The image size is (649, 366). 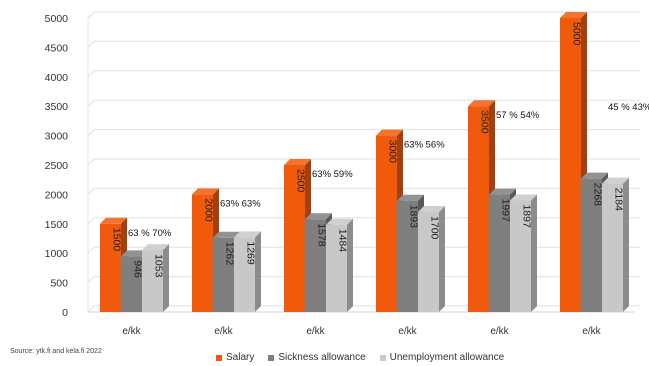 What do you see at coordinates (424, 145) in the screenshot?
I see `percentage-annotation: 63% 56%` at bounding box center [424, 145].